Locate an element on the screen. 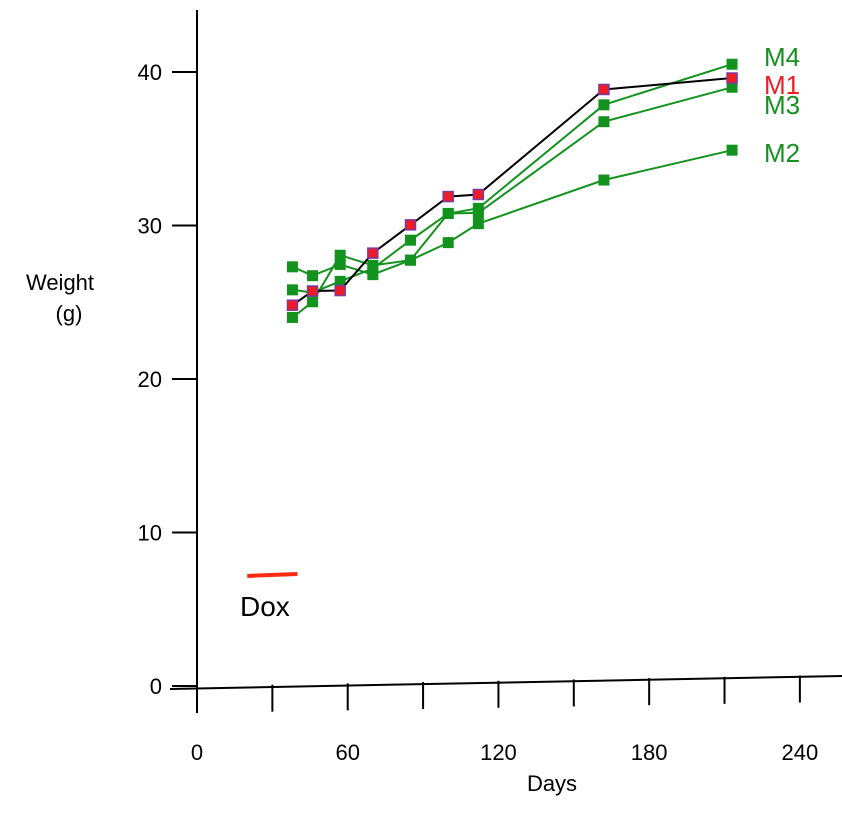 The width and height of the screenshot is (842, 834). series-m3 is located at coordinates (512, 190).